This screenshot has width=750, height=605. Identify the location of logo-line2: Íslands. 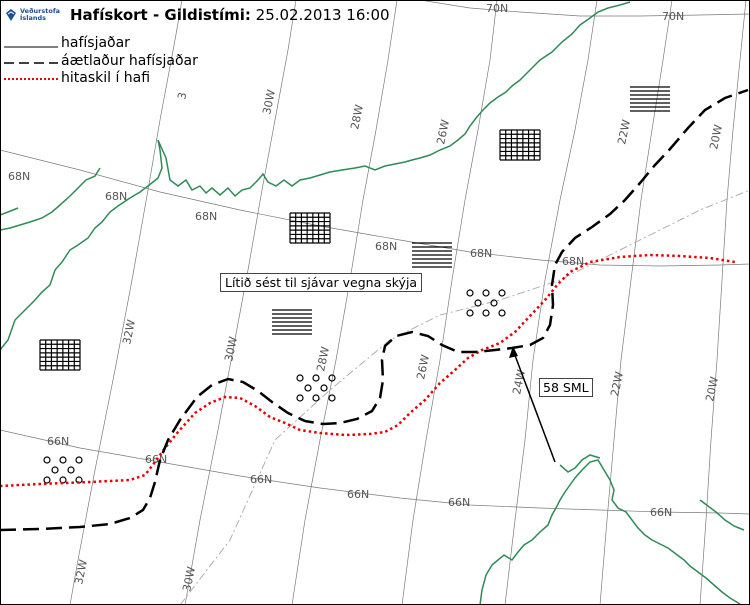
(33, 18).